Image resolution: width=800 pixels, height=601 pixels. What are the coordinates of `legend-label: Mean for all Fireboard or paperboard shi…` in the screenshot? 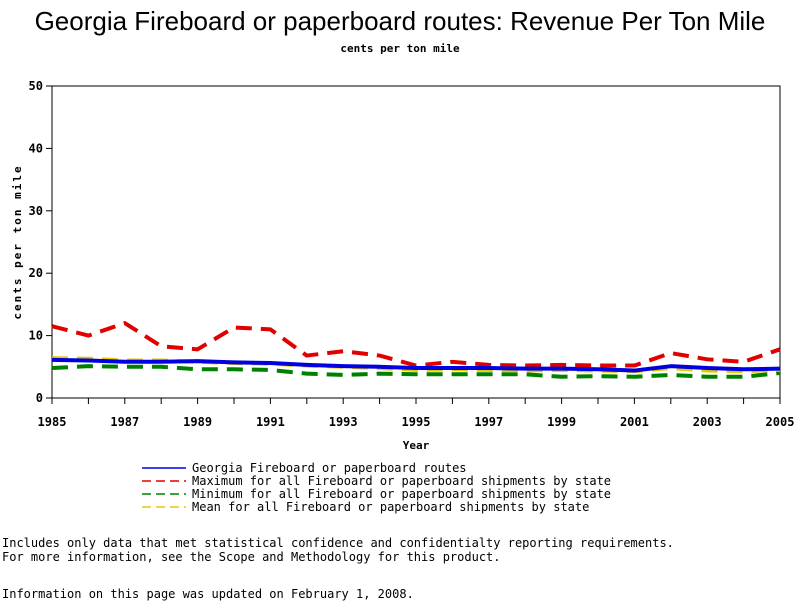 It's located at (390, 507).